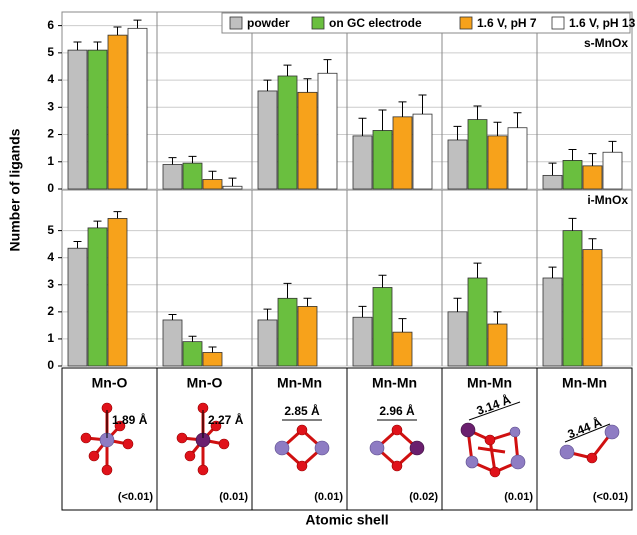 This screenshot has width=637, height=535. What do you see at coordinates (268, 23) in the screenshot?
I see `legend-label: powder` at bounding box center [268, 23].